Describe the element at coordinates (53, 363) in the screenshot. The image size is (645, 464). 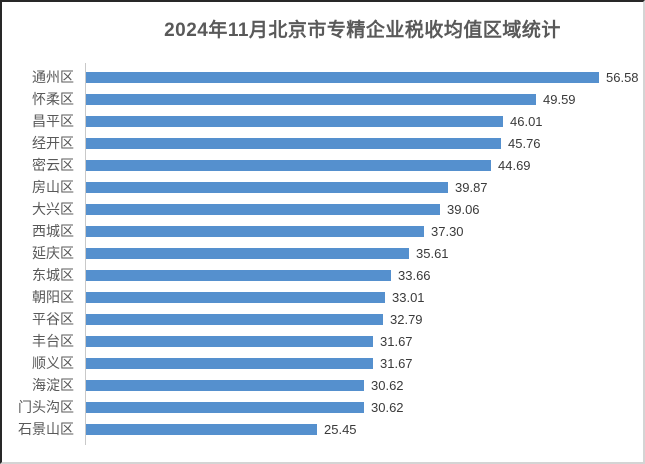
I see `category-label: 顺义区` at that location.